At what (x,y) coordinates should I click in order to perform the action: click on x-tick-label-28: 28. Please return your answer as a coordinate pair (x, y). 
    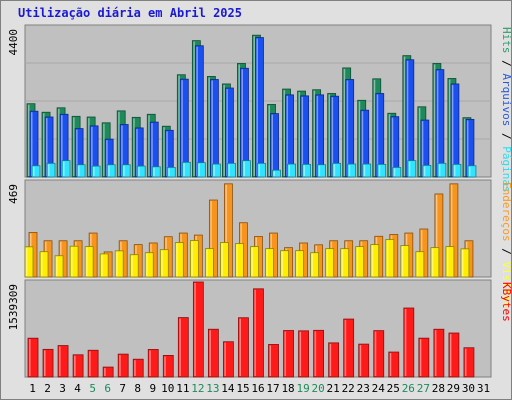
    Looking at the image, I should click on (438, 388).